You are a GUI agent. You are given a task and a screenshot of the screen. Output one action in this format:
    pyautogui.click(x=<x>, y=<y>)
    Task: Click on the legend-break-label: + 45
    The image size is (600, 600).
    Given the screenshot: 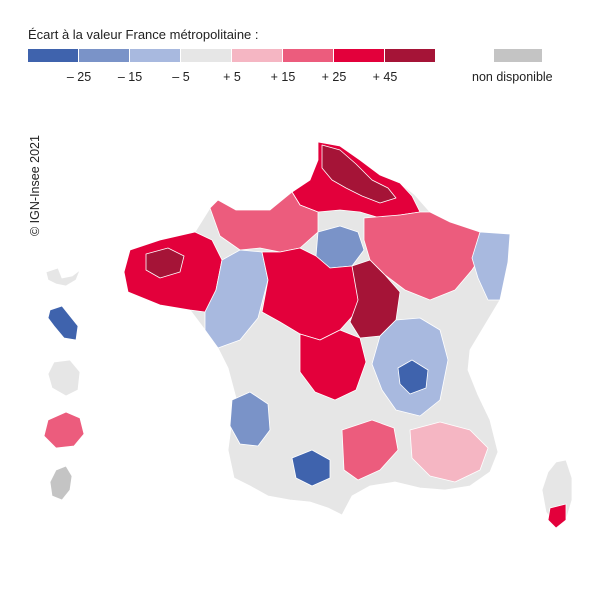 What is the action you would take?
    pyautogui.click(x=385, y=77)
    